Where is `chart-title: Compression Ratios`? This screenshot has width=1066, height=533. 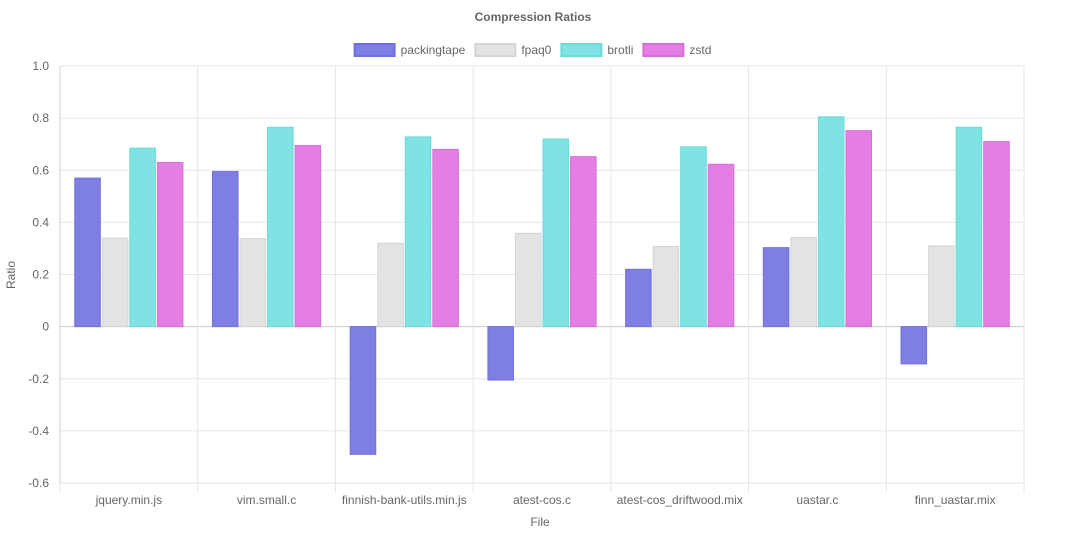 chart-title: Compression Ratios is located at coordinates (533, 17).